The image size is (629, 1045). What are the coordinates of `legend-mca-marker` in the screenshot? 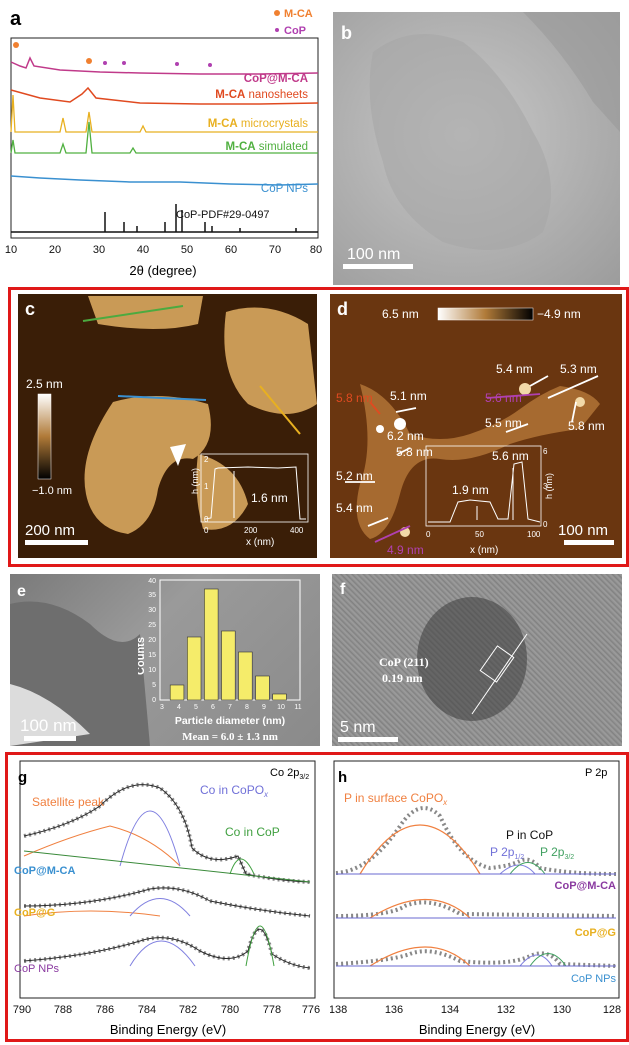 It's located at (277, 13).